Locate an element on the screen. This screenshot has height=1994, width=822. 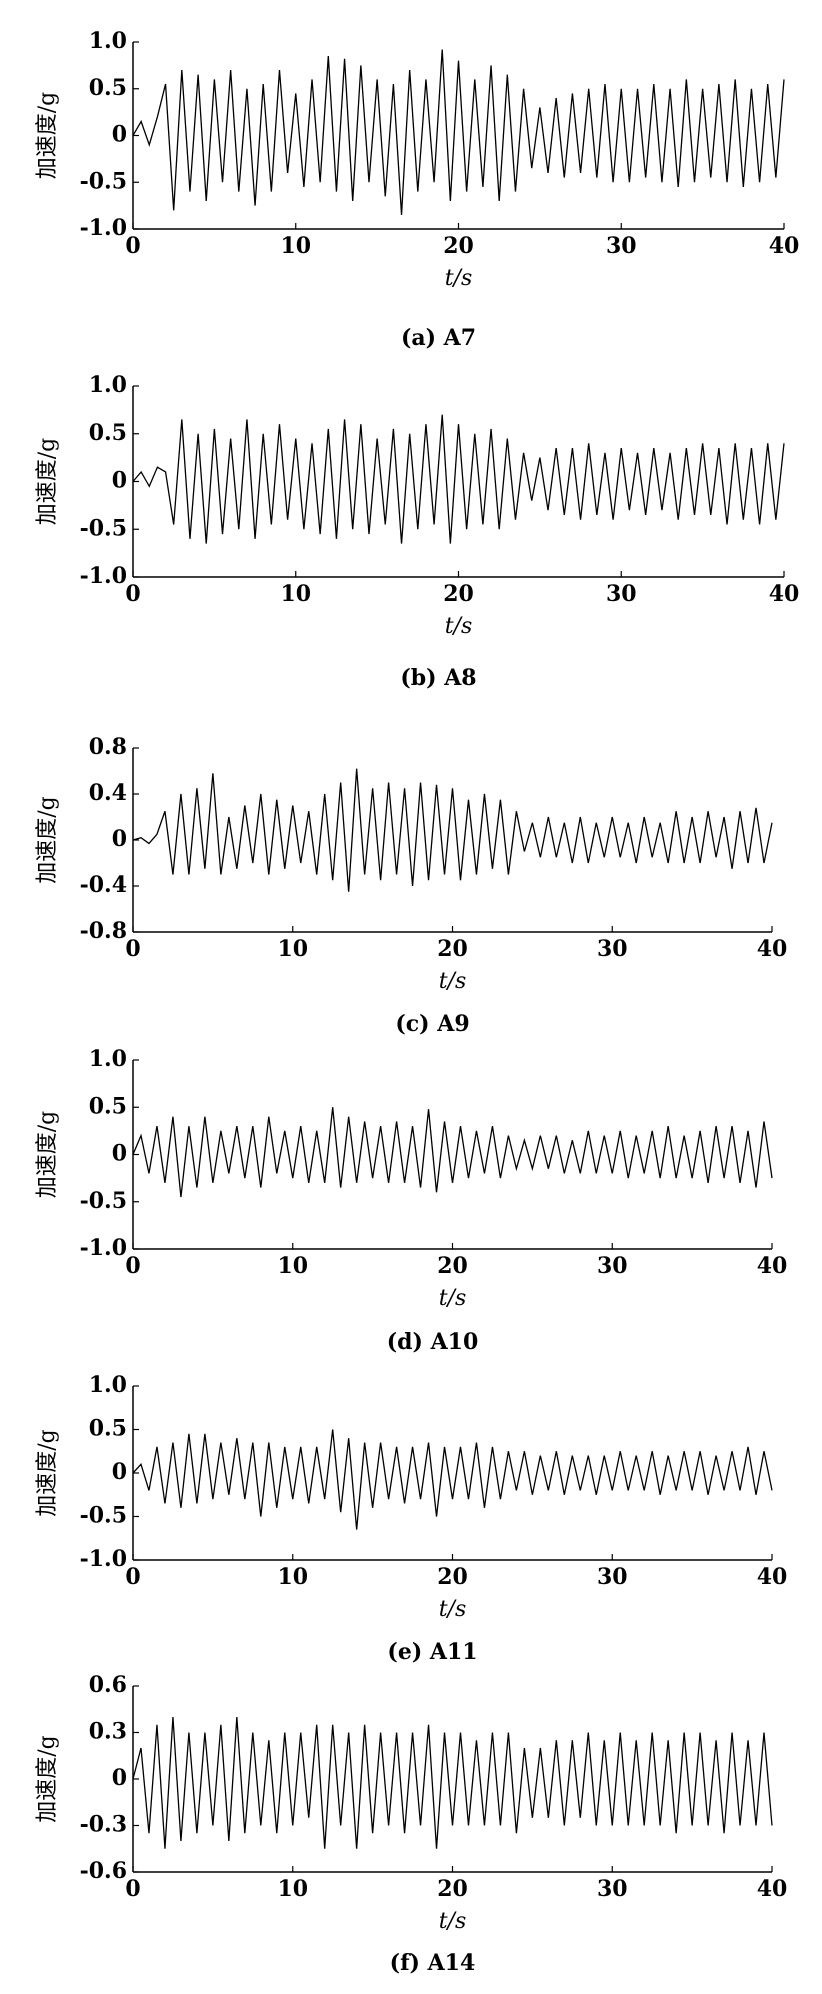
panel: -0.6 -0.3 0 0.3 0.6 0 10 20 30 40 t/s 加速度/g (f) A14 is located at coordinates (411, 1824).